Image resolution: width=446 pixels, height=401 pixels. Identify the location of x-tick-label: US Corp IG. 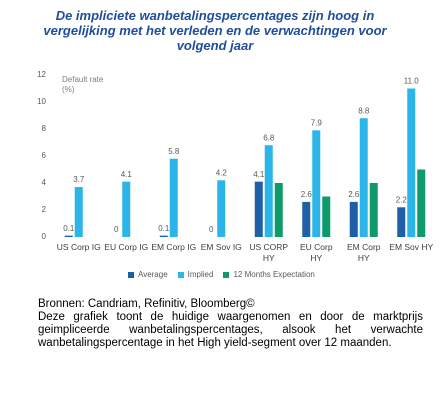
(78, 247).